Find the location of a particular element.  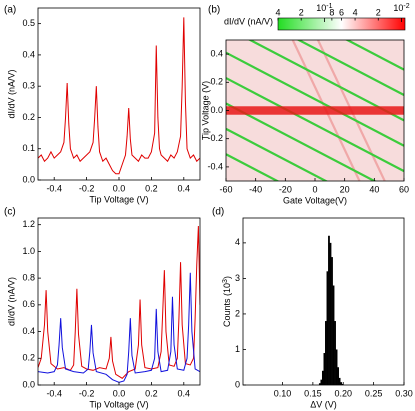

text-part: Counts (10 is located at coordinates (227, 305).